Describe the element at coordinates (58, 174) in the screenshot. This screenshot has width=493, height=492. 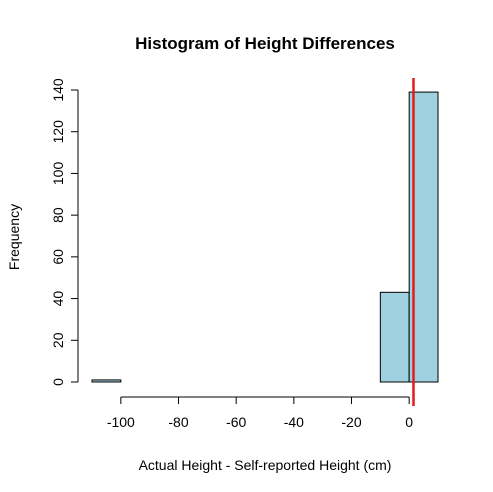
I see `y-tick-label: 100` at that location.